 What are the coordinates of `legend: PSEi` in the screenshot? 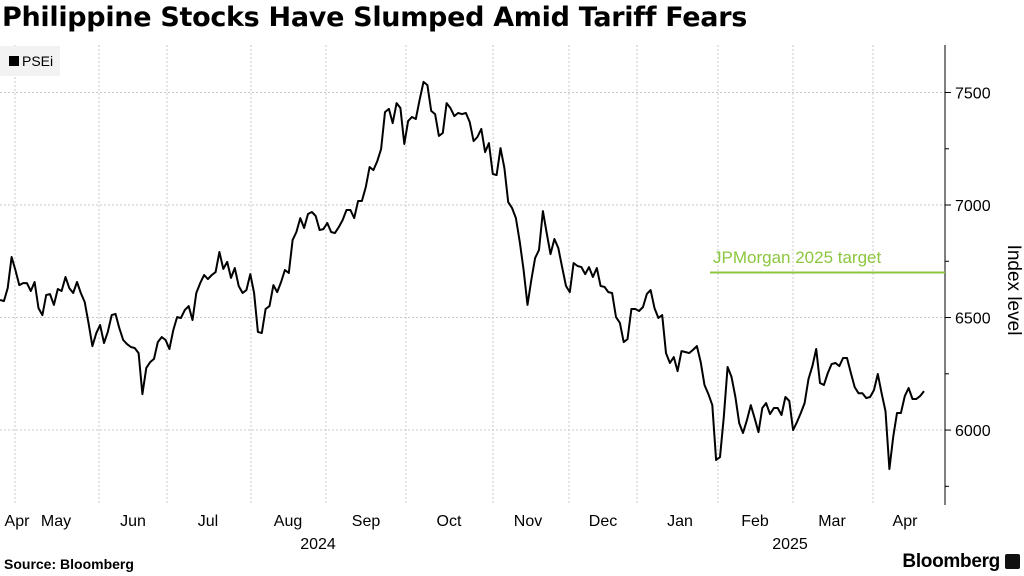 It's located at (30, 61).